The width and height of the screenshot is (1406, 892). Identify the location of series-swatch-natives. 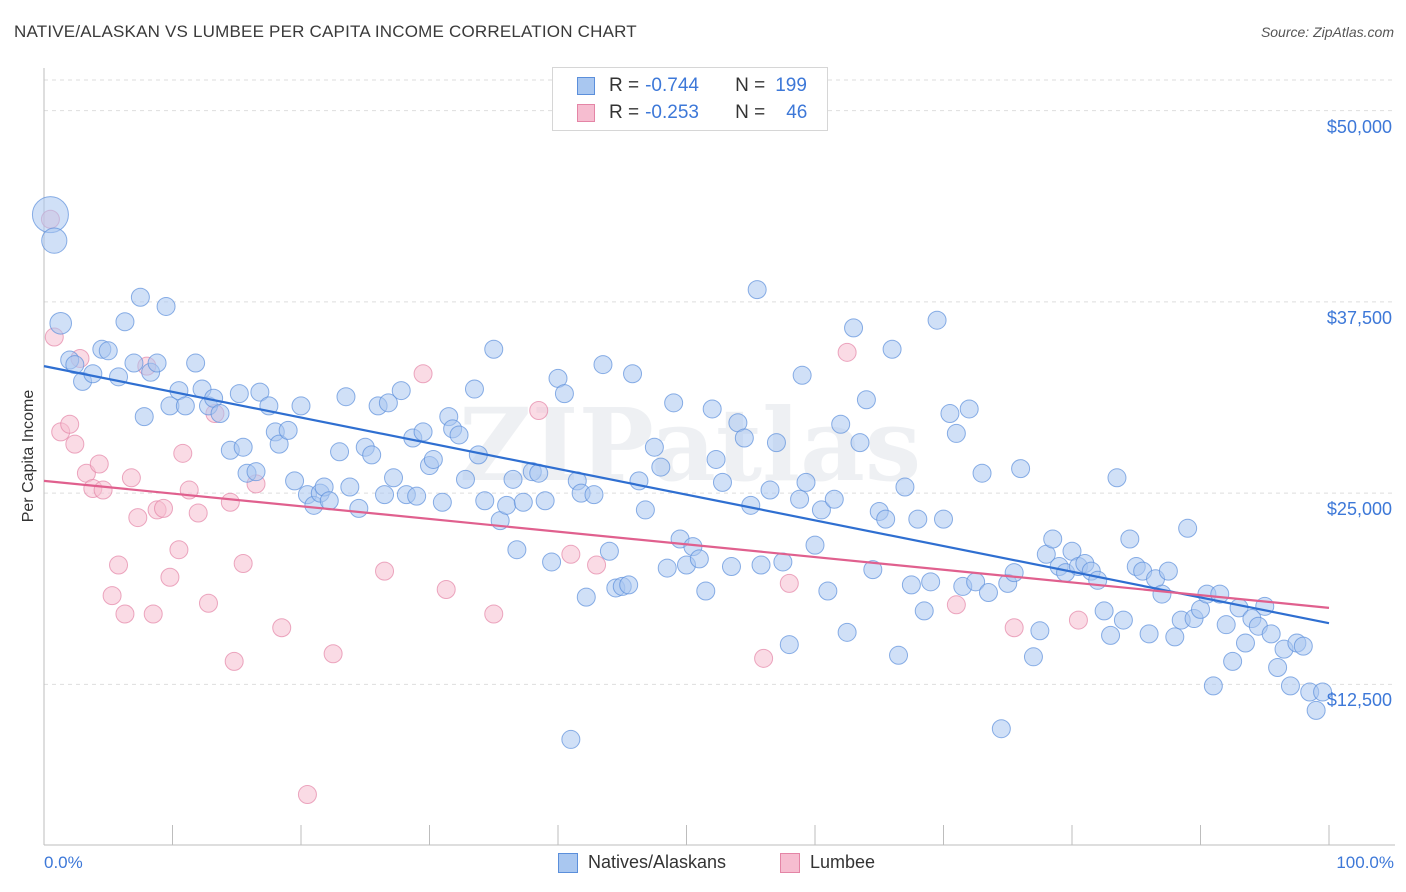
(568, 862).